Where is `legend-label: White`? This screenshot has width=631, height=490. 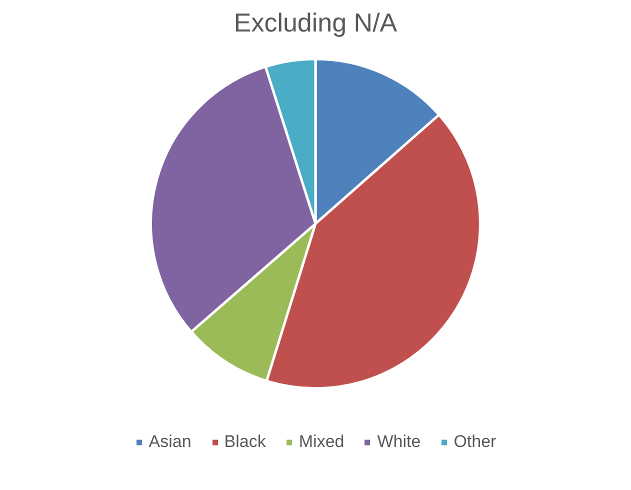
legend-label: White is located at coordinates (399, 442).